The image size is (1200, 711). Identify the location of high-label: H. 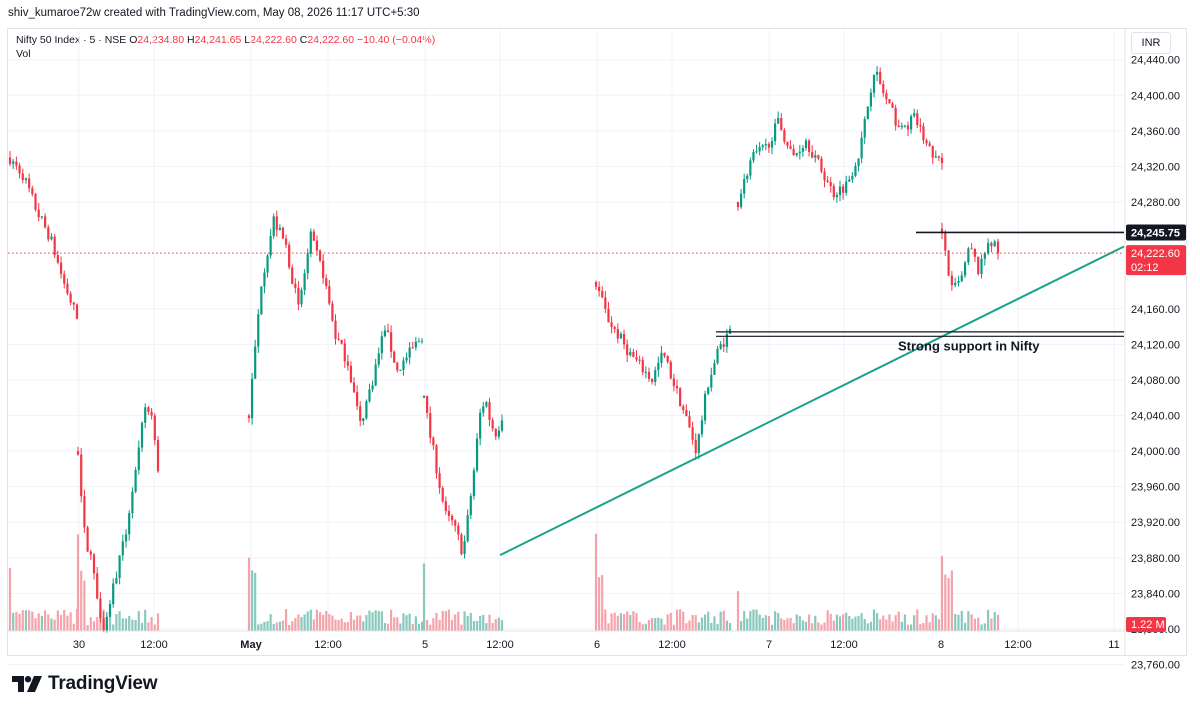
(191, 40).